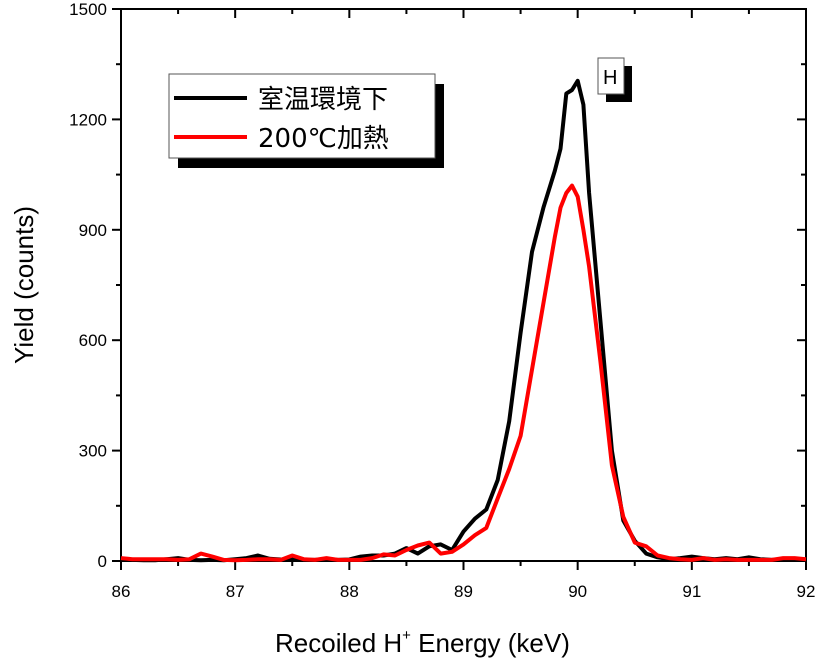  Describe the element at coordinates (323, 100) in the screenshot. I see `legend-label-room-temp: 室温環境下` at that location.